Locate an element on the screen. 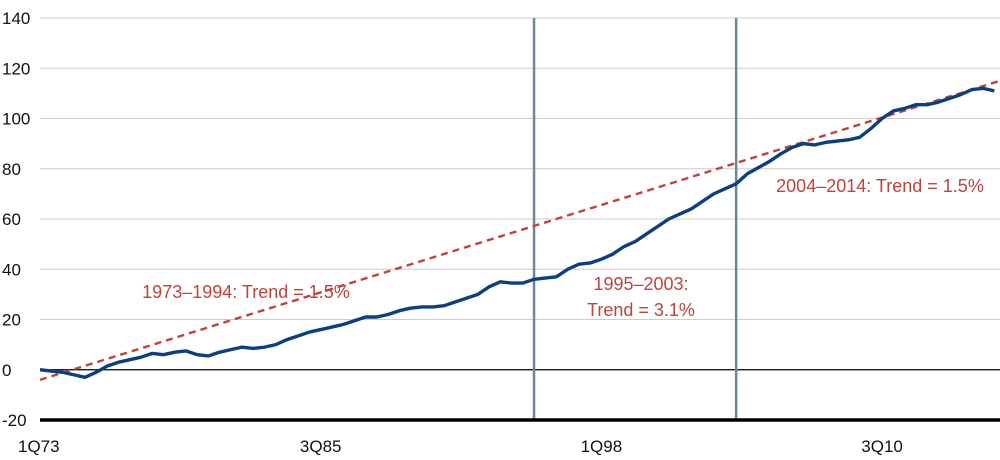 Image resolution: width=1000 pixels, height=460 pixels. x-axis: 1Q73 3Q85 1Q98 3Q10 is located at coordinates (509, 437).